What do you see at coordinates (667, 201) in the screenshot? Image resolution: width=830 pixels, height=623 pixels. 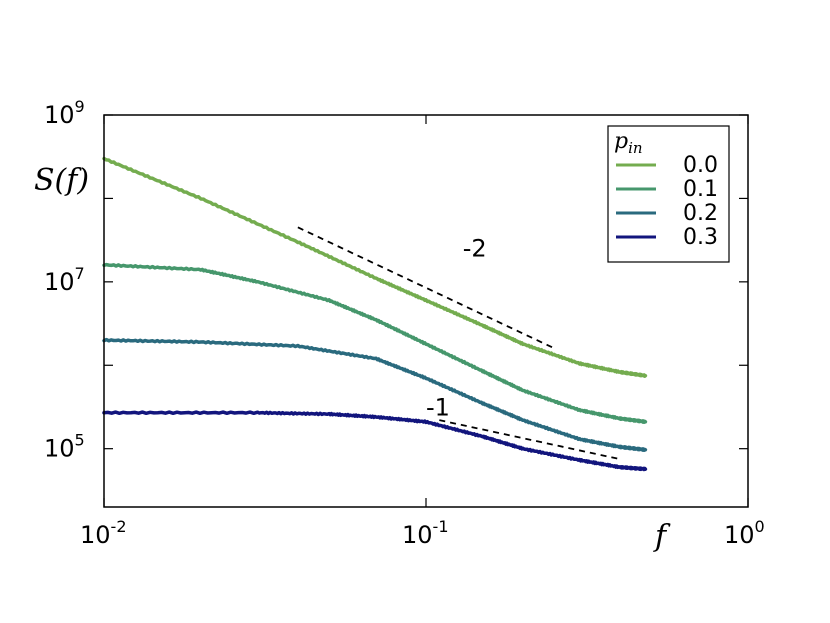 I see `legend-items: 0.00.10.20.3` at bounding box center [667, 201].